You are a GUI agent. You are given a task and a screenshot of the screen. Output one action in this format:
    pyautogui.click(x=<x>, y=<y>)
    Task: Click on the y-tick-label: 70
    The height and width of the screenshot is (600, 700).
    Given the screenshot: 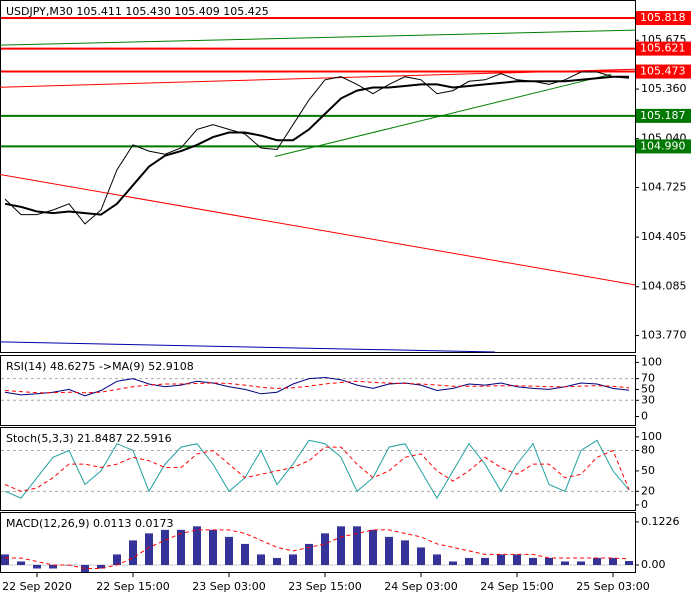 What is the action you would take?
    pyautogui.click(x=648, y=378)
    